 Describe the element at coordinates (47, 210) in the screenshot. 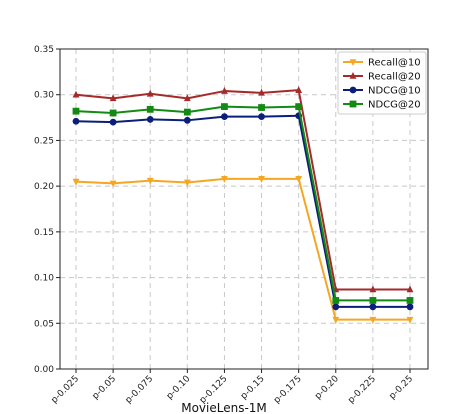

I see `y-axis: 0.00 0.05 0.10 0.15 0.20 0.25 0.30 0.35` at that location.